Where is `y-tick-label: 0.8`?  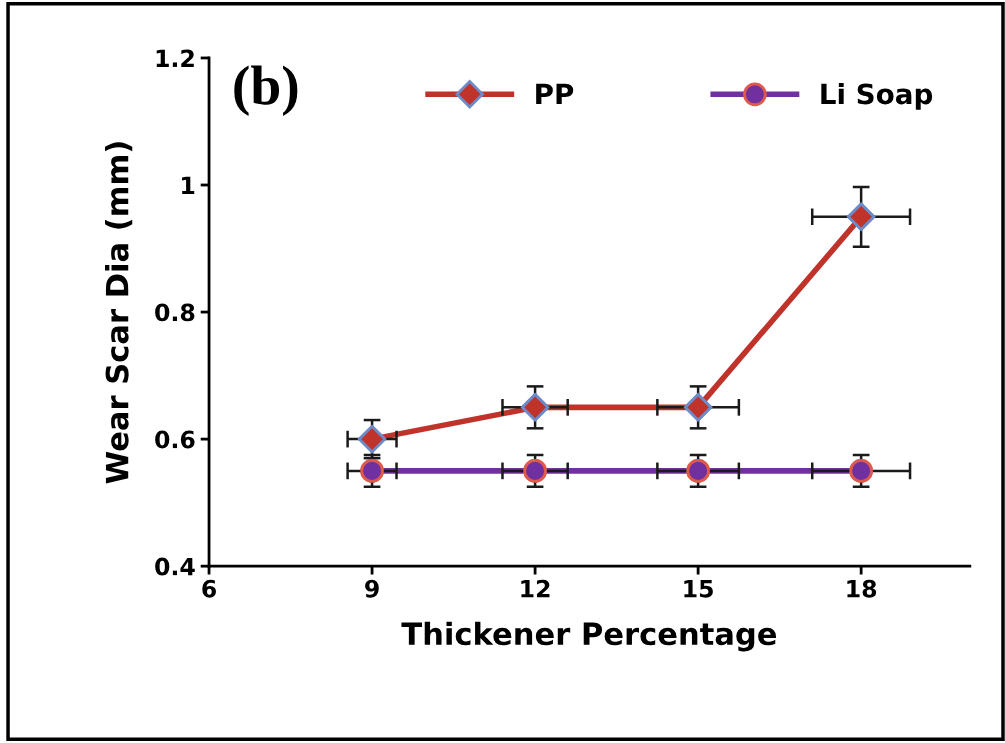
y-tick-label: 0.8 is located at coordinates (175, 312).